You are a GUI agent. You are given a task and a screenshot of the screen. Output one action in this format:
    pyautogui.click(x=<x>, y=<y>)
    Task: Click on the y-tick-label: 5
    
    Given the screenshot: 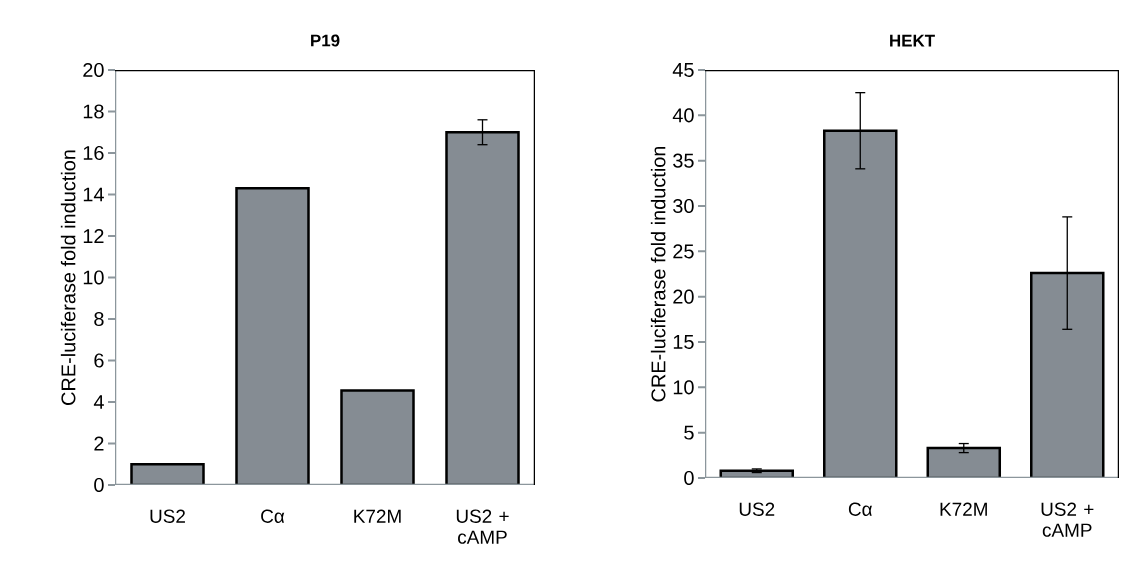 What is the action you would take?
    pyautogui.click(x=689, y=432)
    